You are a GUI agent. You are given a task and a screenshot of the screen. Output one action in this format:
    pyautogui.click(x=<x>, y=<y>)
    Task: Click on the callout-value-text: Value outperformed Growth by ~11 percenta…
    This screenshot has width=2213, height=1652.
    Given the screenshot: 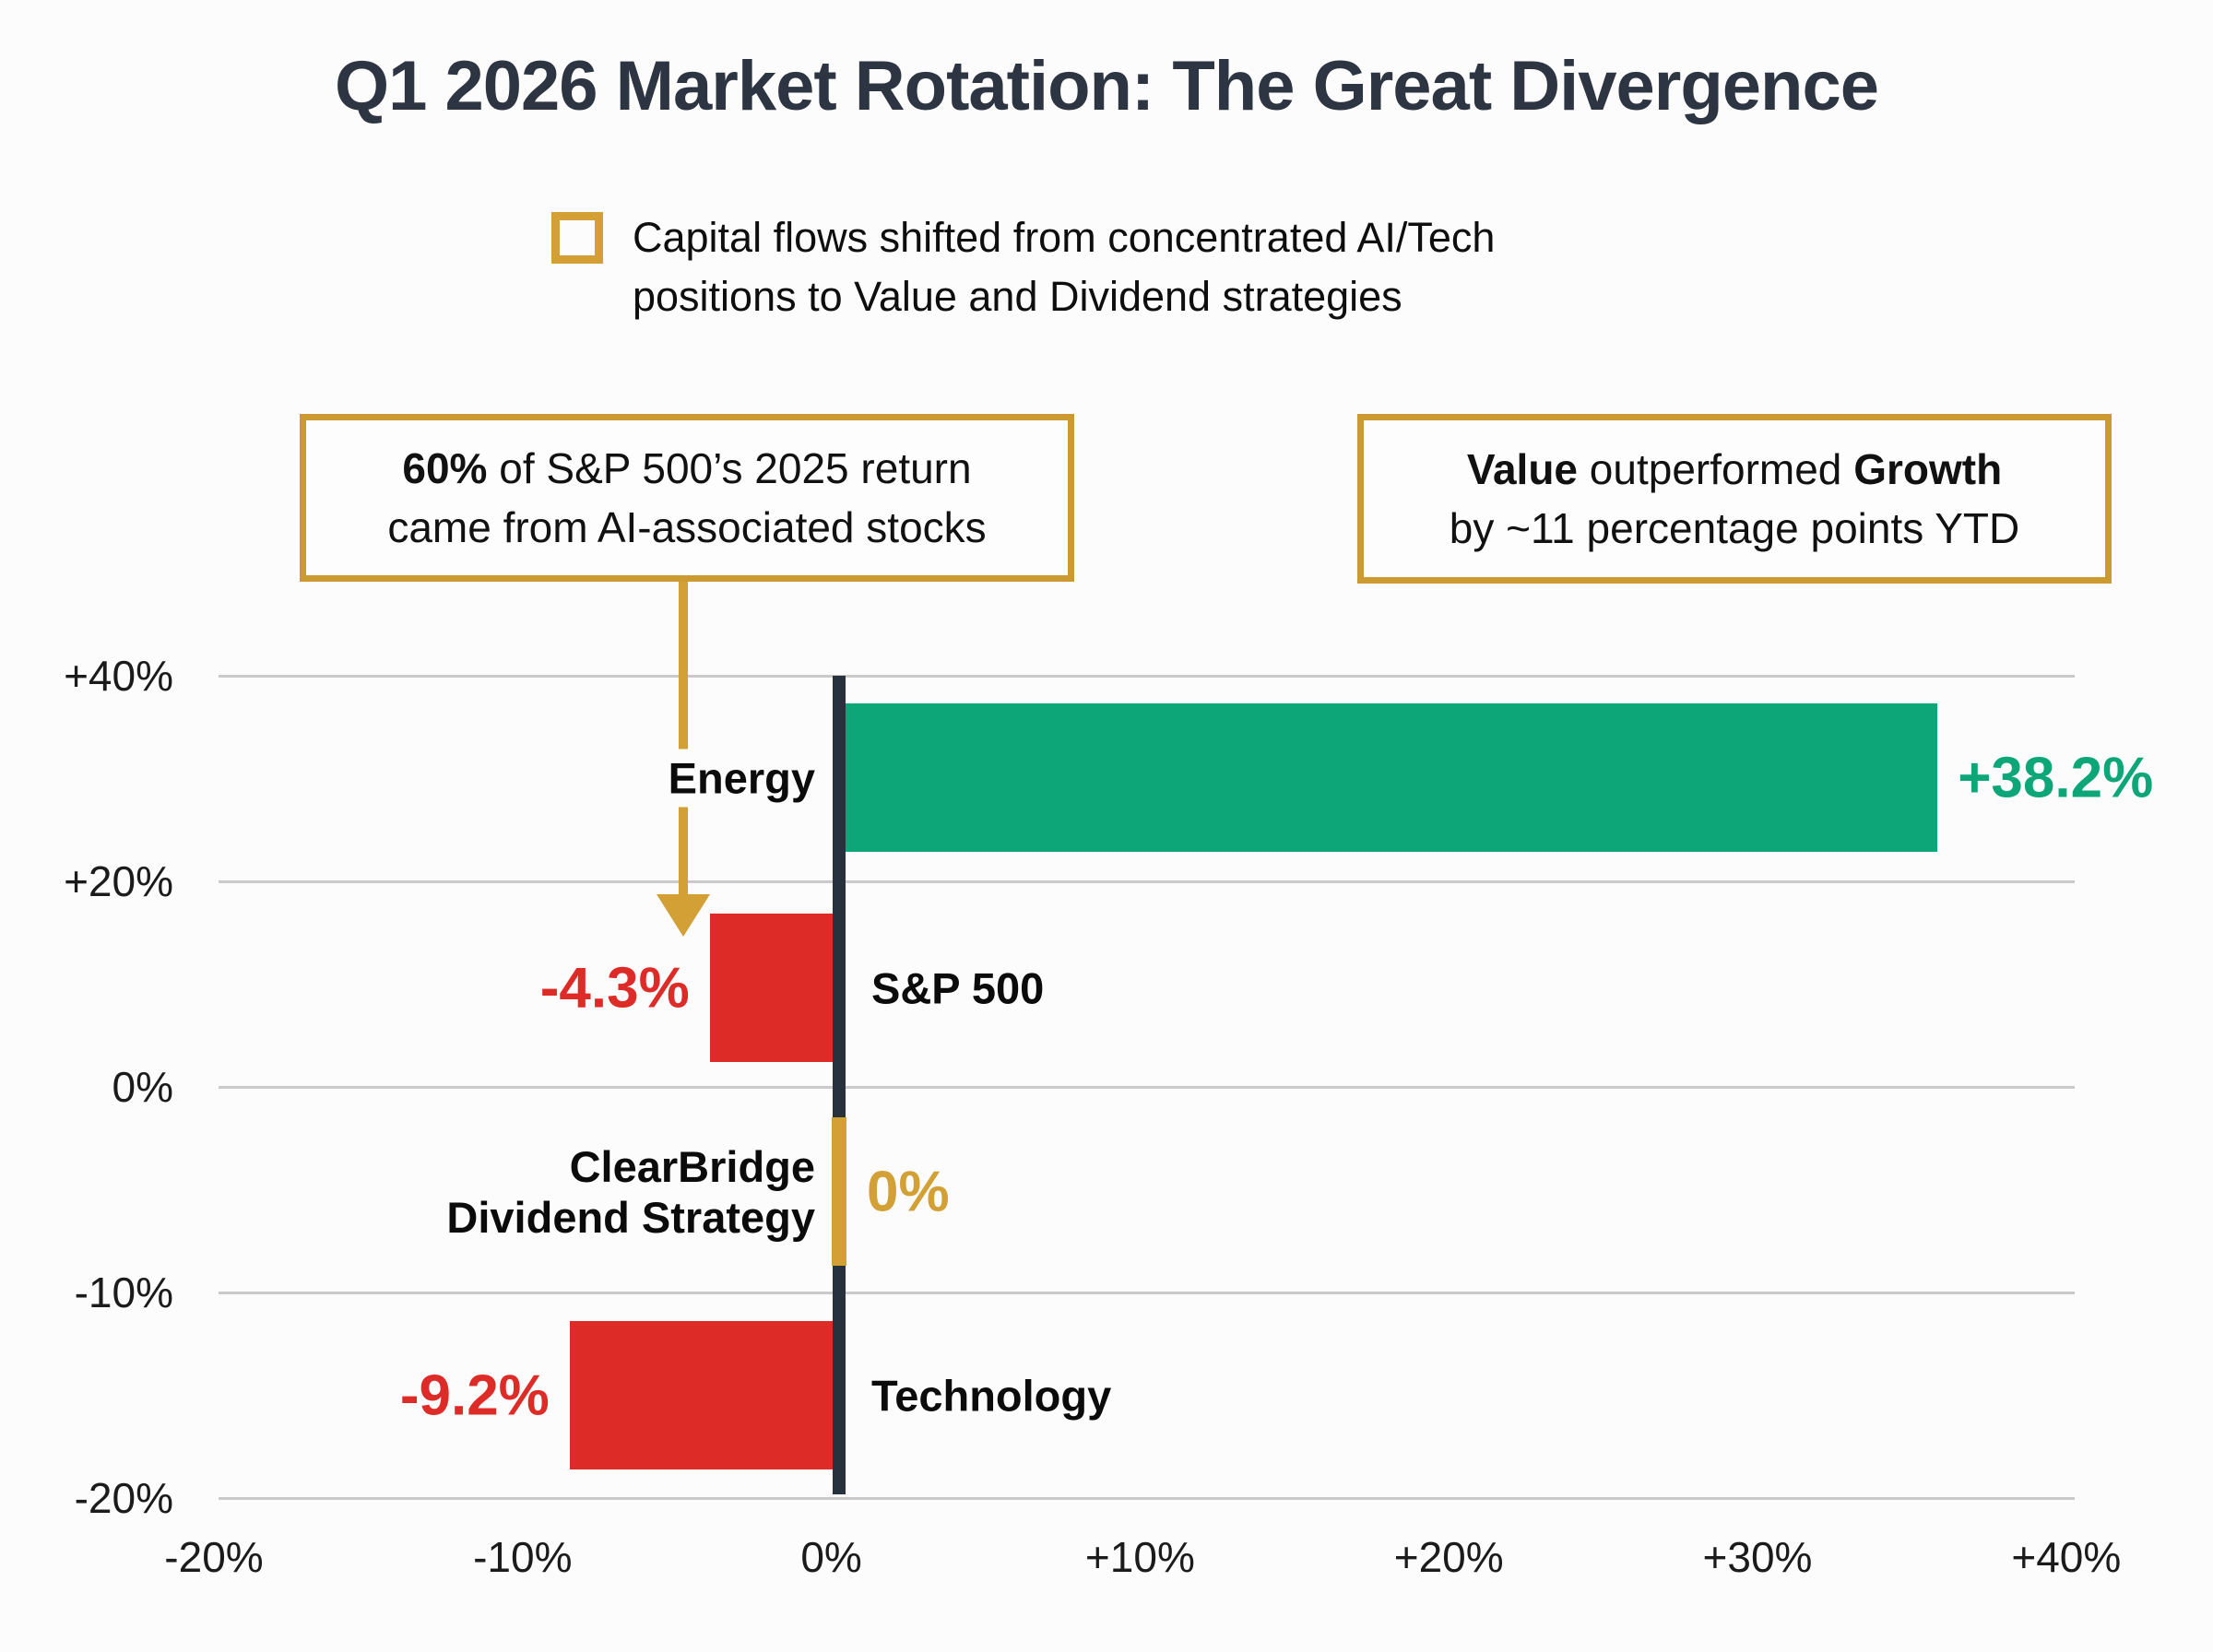 What is the action you would take?
    pyautogui.click(x=1734, y=498)
    